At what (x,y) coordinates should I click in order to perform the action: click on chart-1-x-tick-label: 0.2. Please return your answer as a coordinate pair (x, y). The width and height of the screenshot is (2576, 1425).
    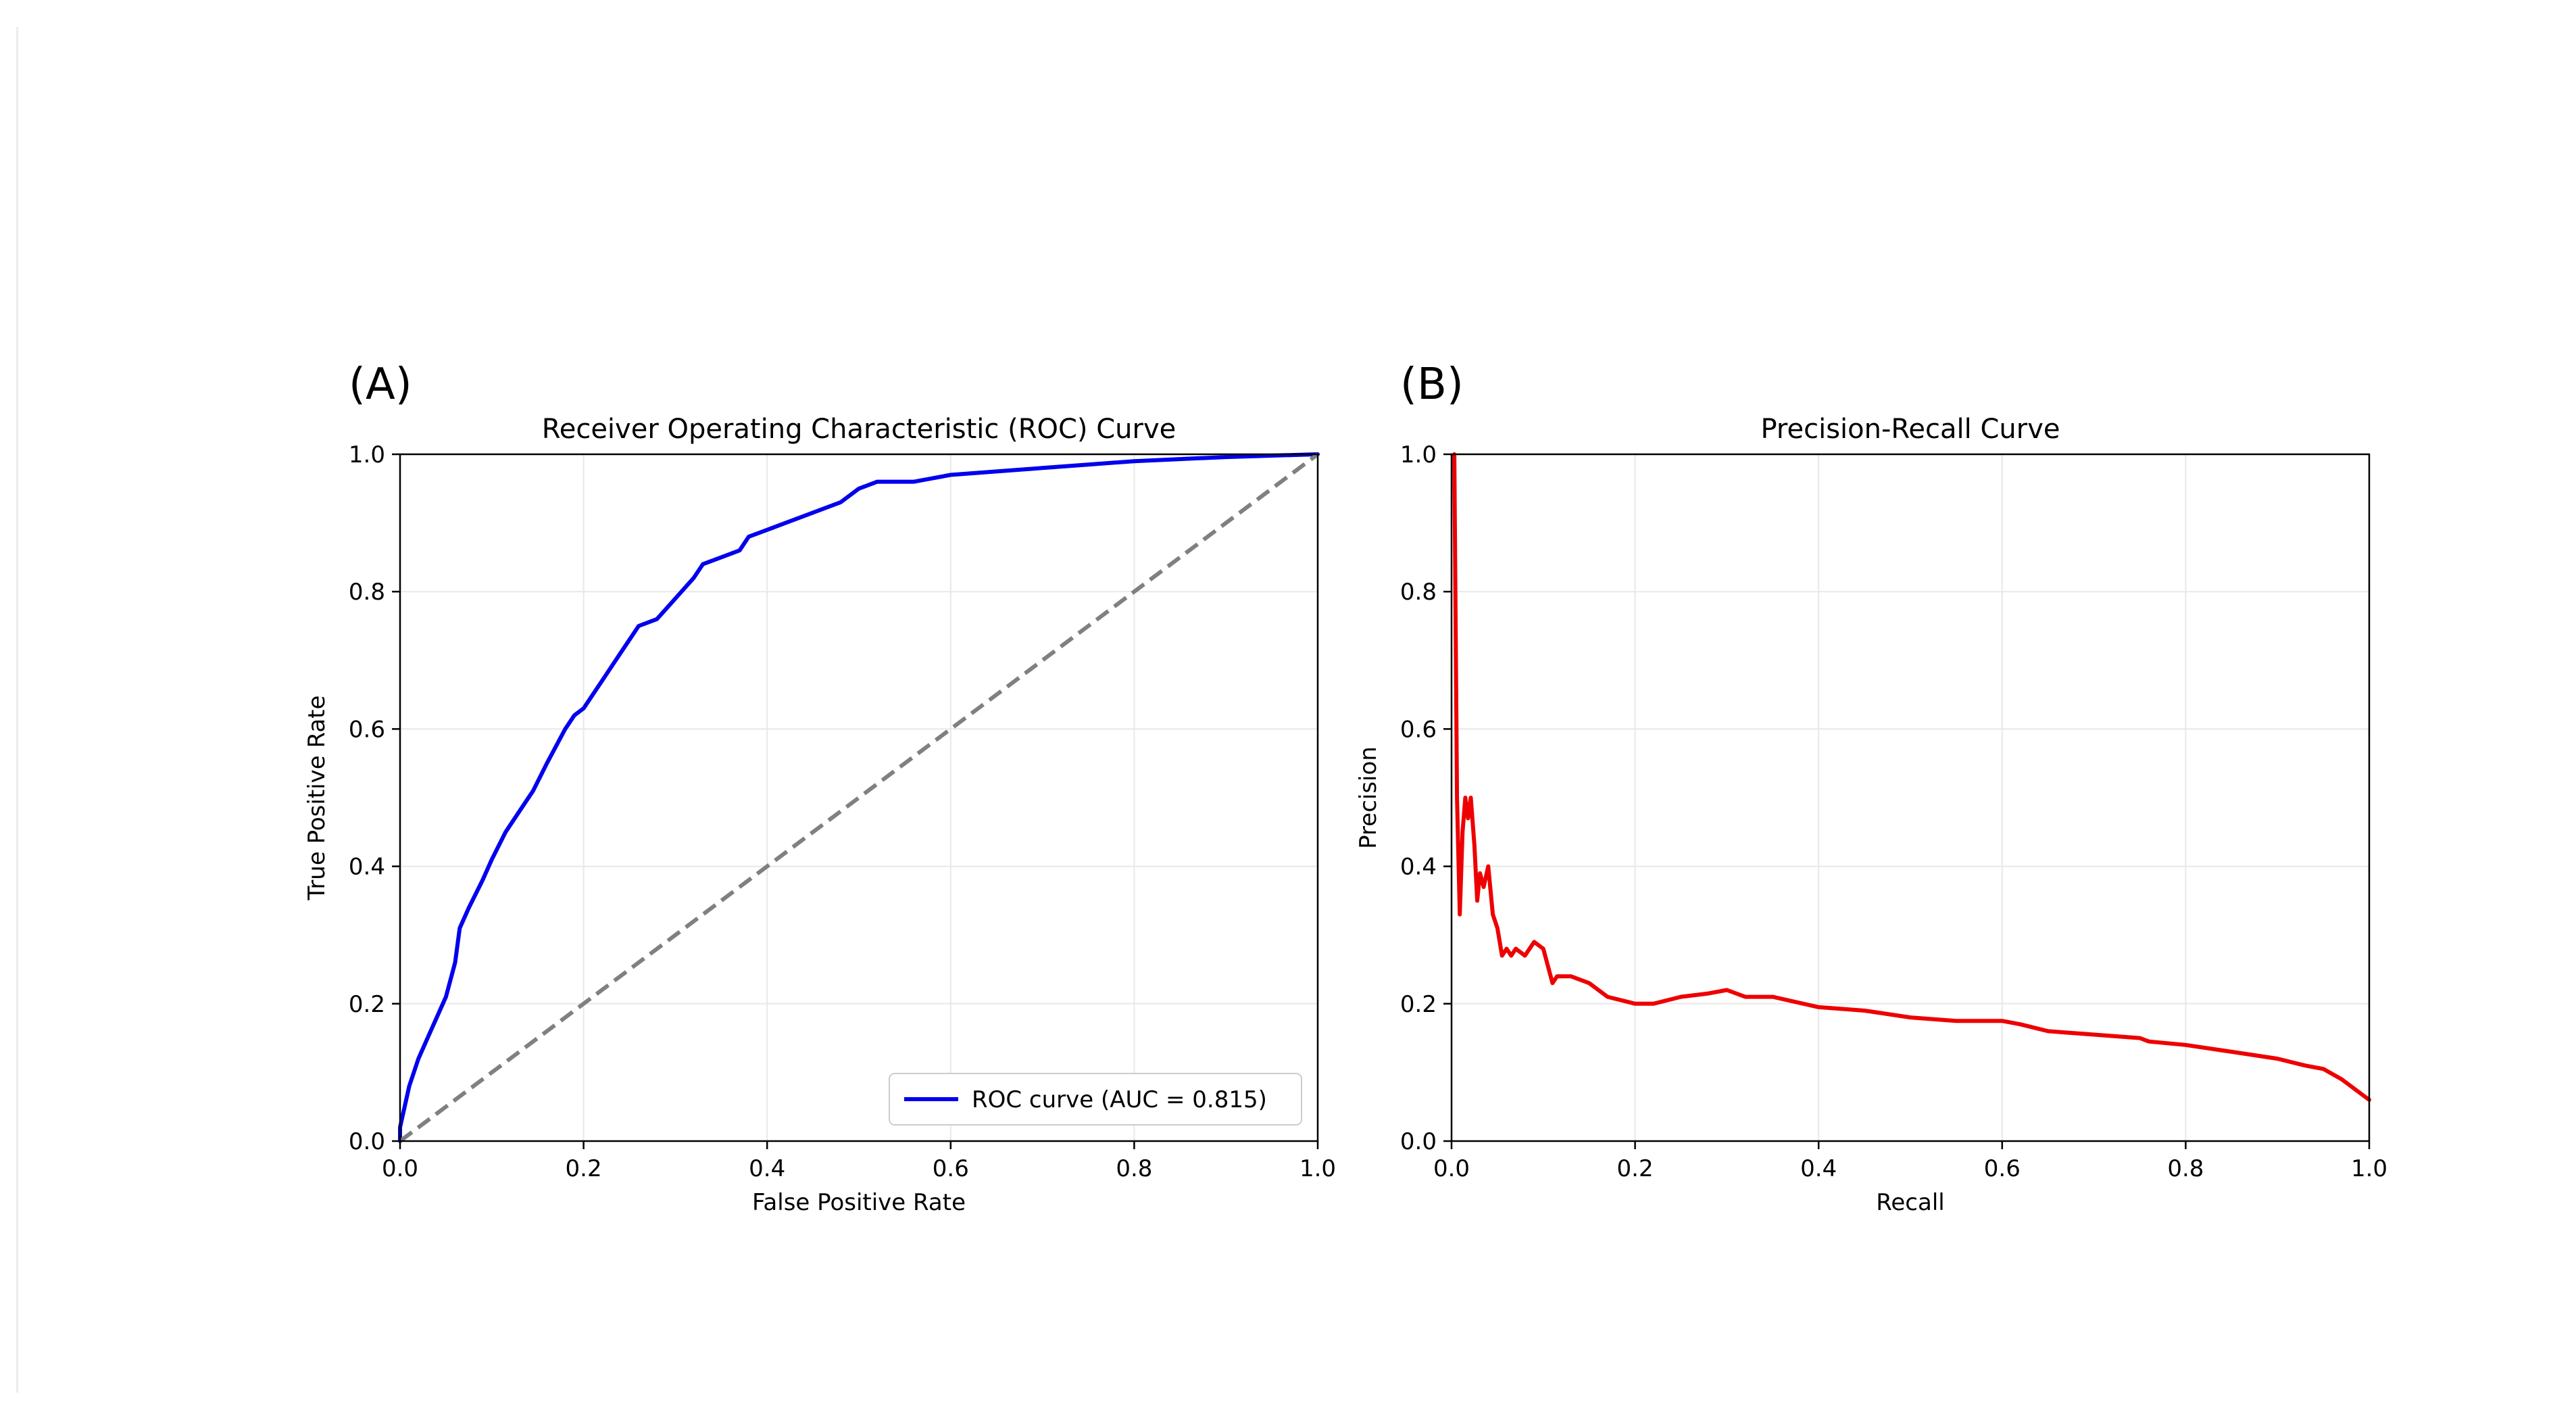
    Looking at the image, I should click on (584, 1168).